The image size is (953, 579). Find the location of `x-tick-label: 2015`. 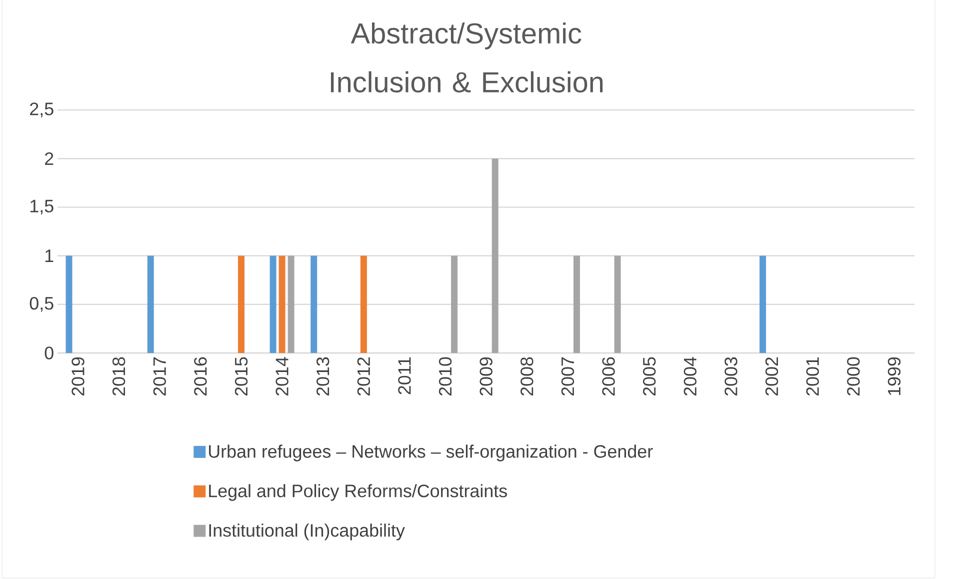

x-tick-label: 2015 is located at coordinates (241, 376).